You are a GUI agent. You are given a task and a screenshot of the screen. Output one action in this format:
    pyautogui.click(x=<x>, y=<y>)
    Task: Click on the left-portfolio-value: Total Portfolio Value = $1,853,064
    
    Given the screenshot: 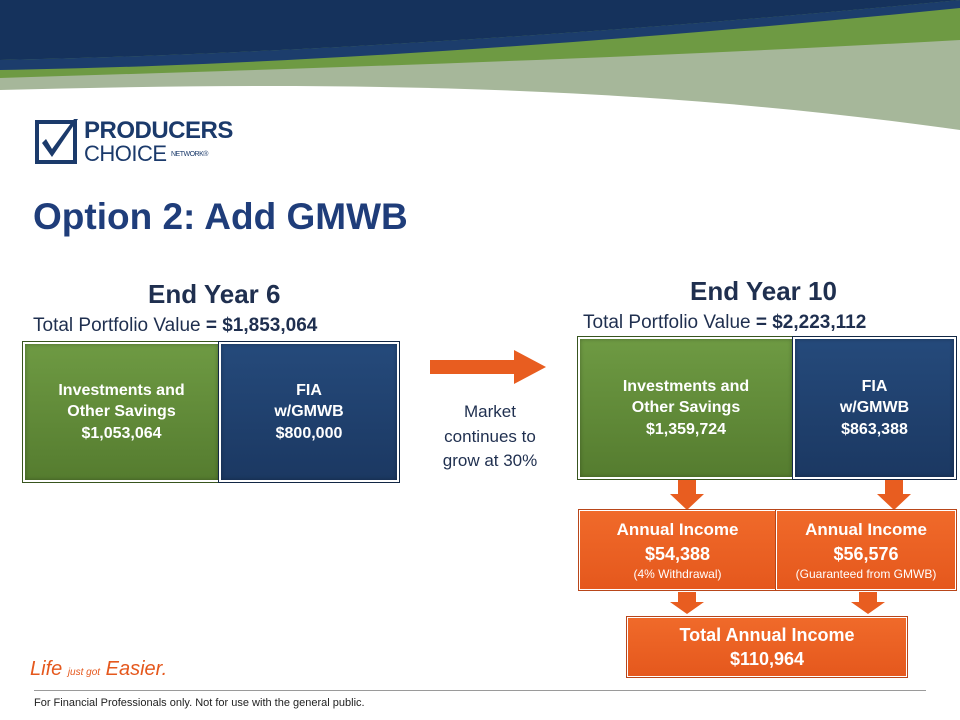 What is the action you would take?
    pyautogui.click(x=175, y=326)
    